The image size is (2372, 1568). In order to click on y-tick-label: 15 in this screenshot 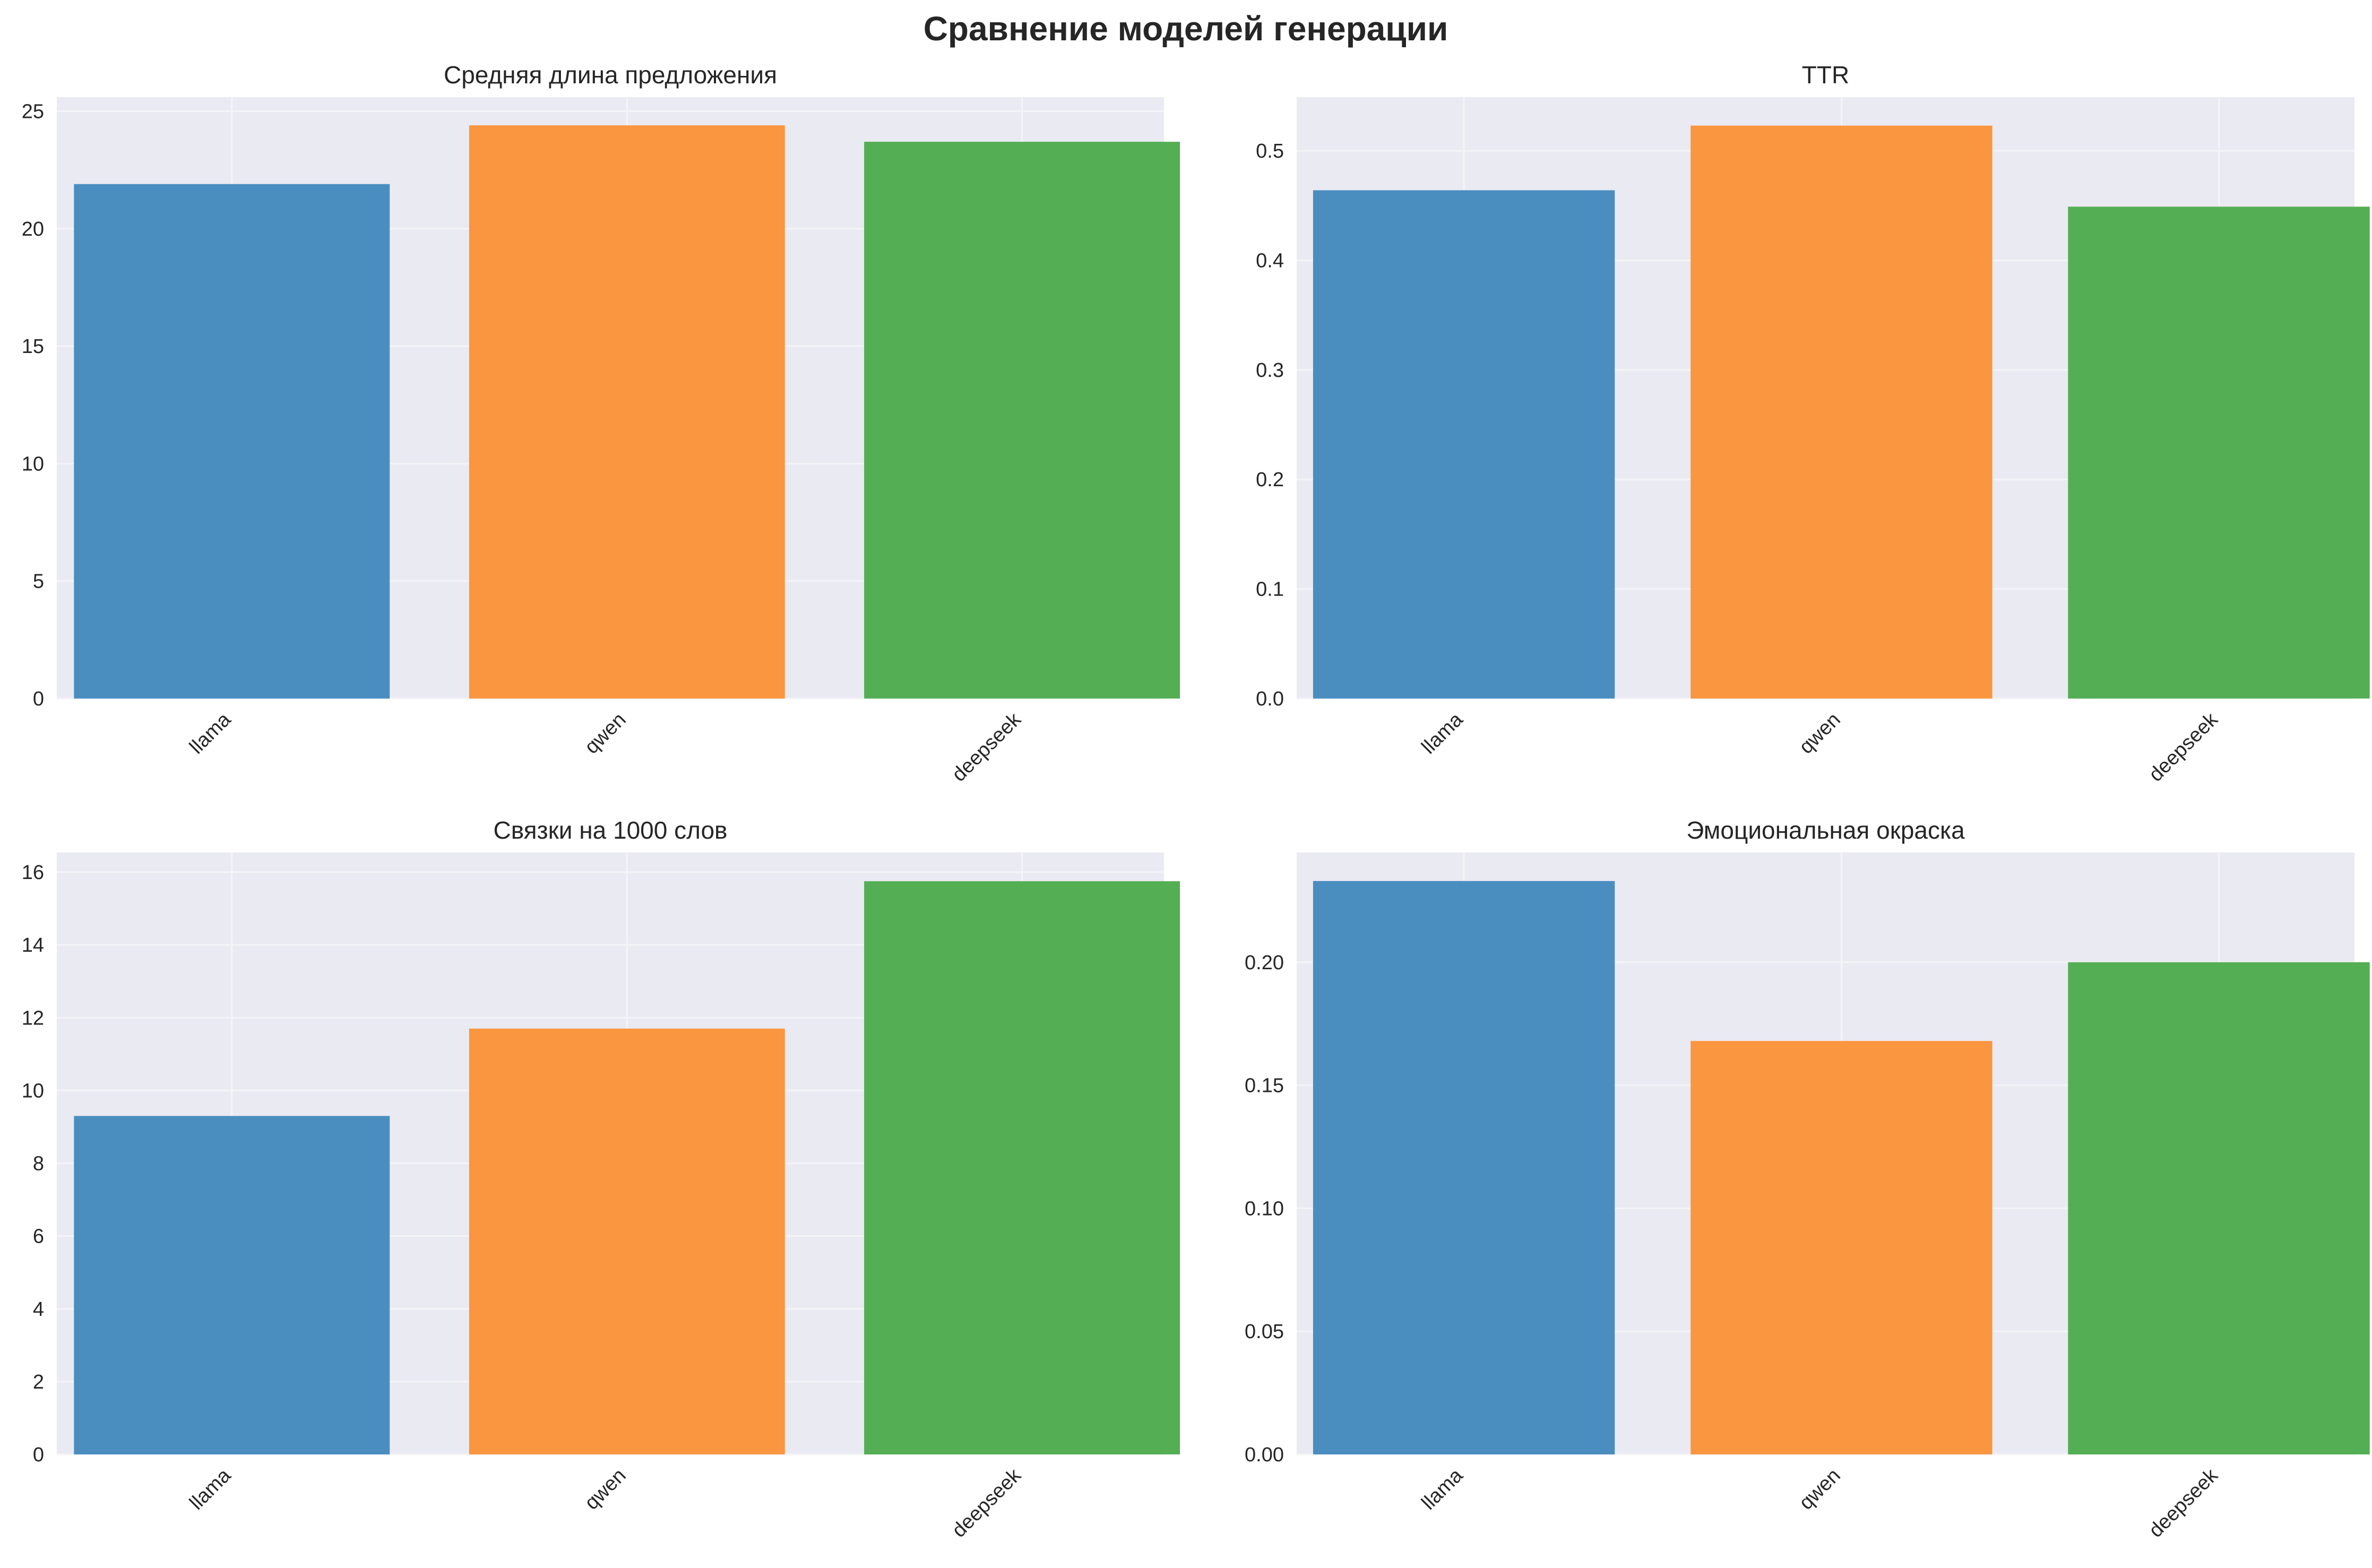, I will do `click(33, 346)`.